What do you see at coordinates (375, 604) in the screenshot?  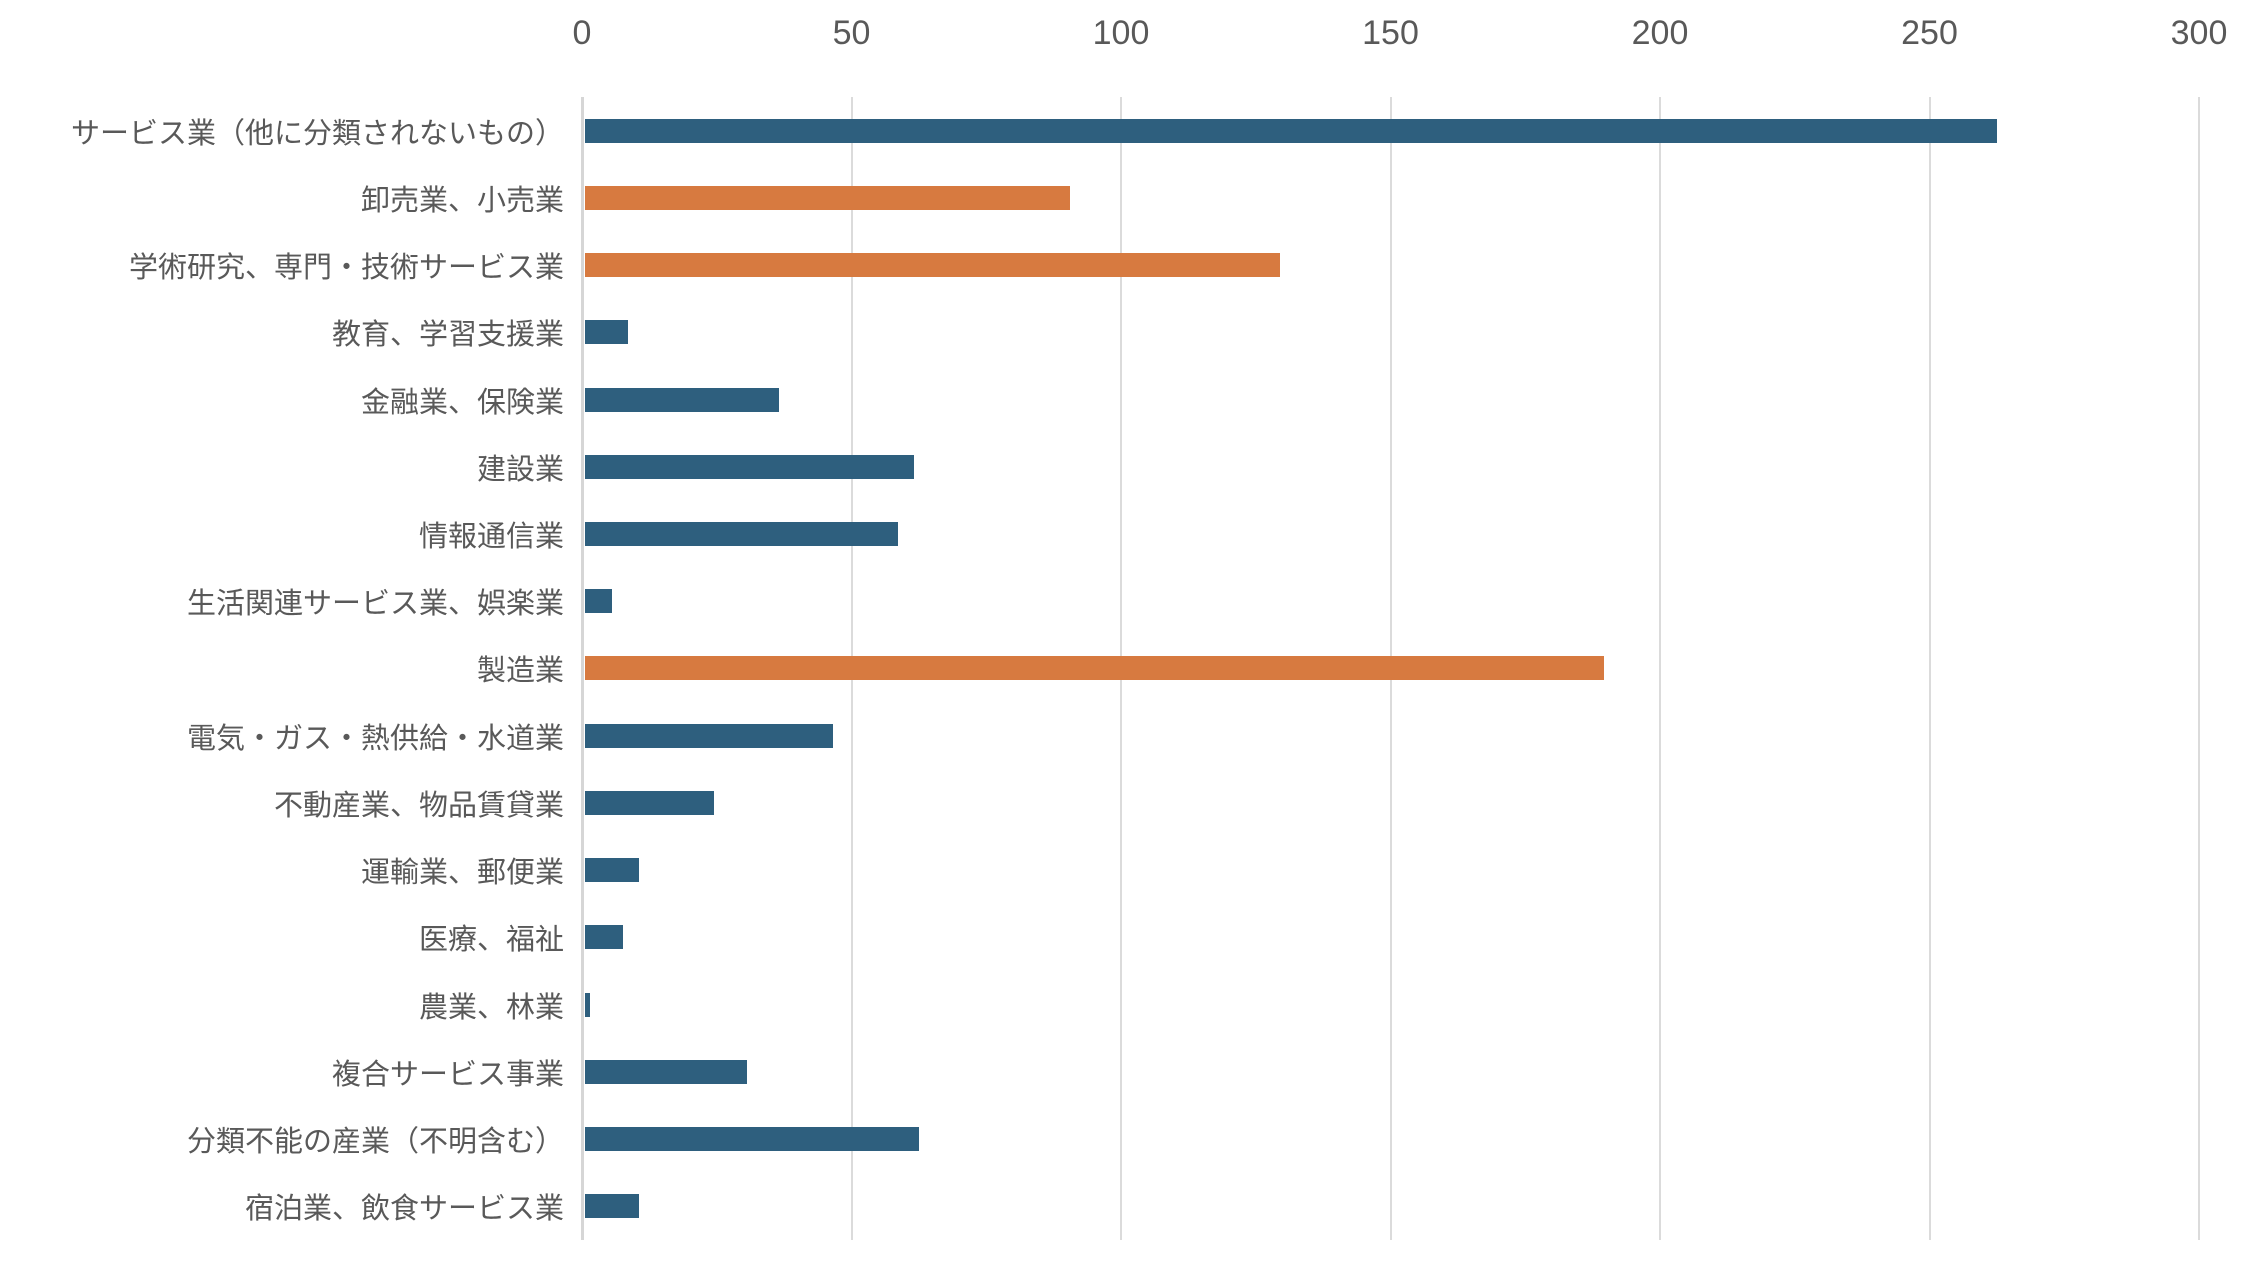 I see `category-label: 生活関連サービス業、娯楽業` at bounding box center [375, 604].